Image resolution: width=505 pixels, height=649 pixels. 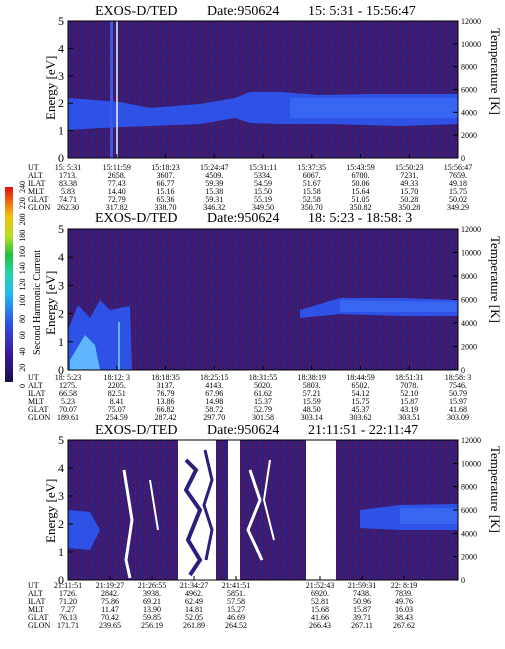 I want to click on table-cell: 14.98, so click(x=214, y=401).